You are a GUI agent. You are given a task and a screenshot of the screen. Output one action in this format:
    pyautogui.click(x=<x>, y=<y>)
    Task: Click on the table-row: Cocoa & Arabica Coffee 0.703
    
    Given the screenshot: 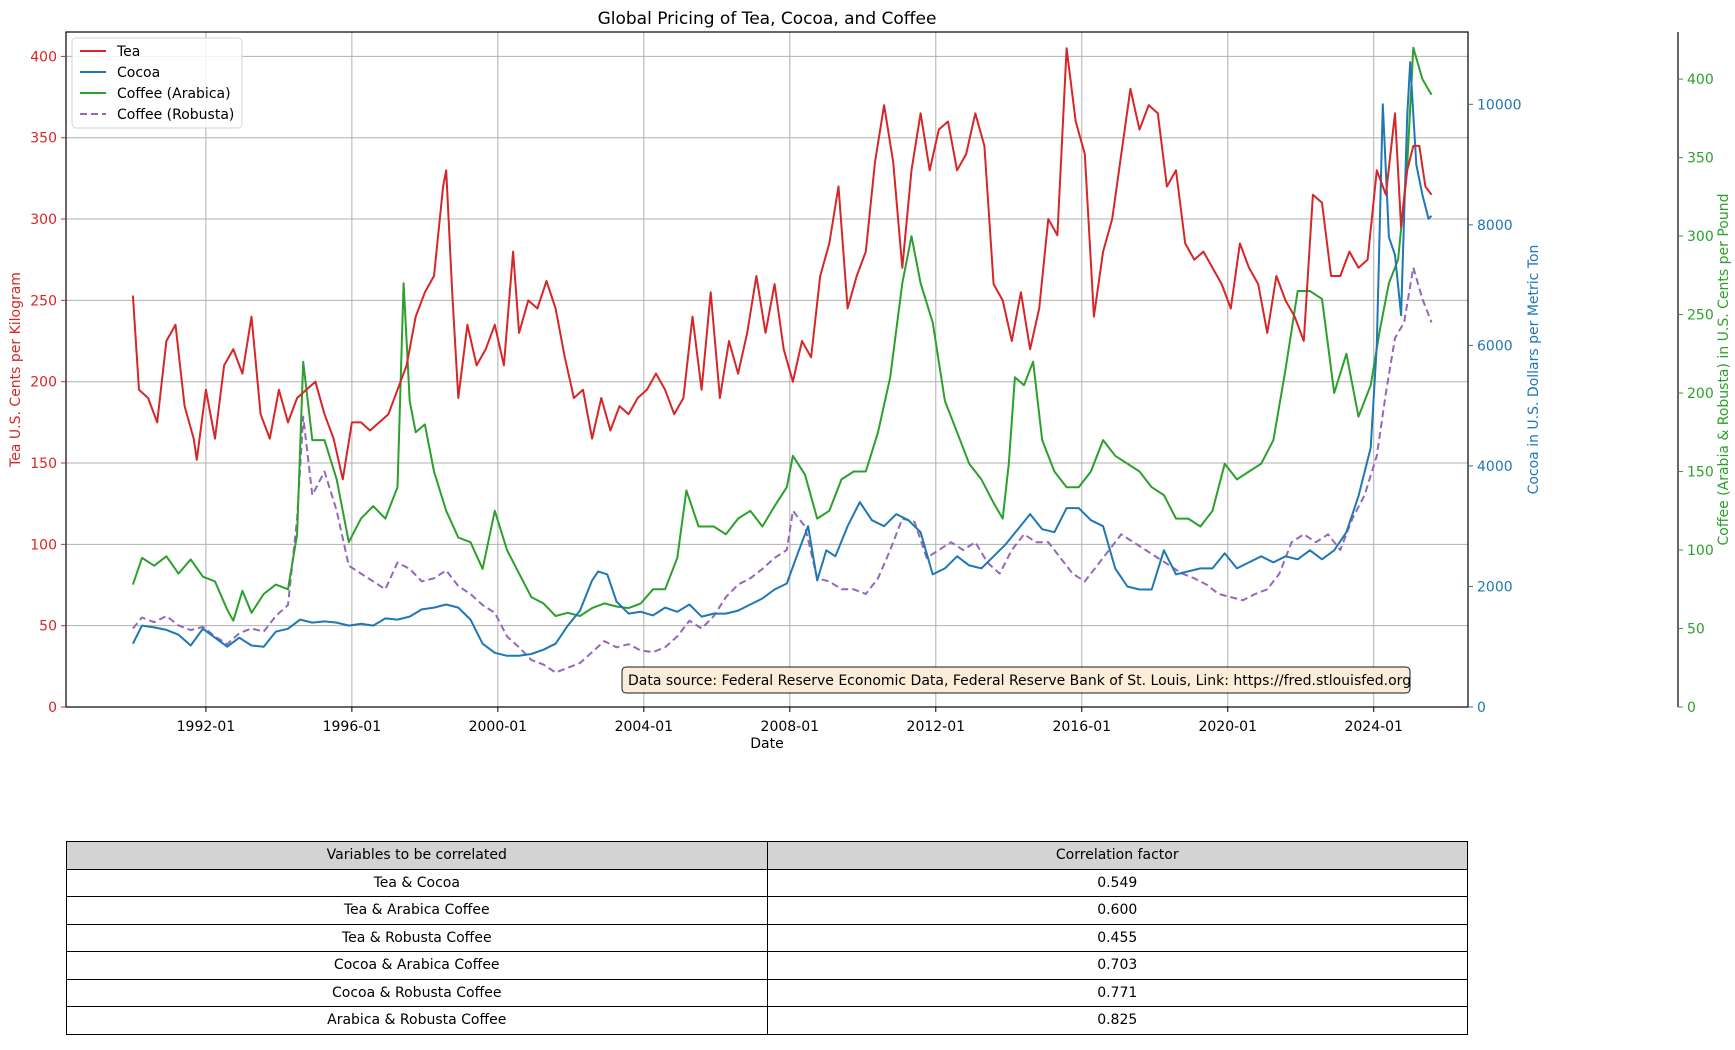 What is the action you would take?
    pyautogui.click(x=767, y=965)
    